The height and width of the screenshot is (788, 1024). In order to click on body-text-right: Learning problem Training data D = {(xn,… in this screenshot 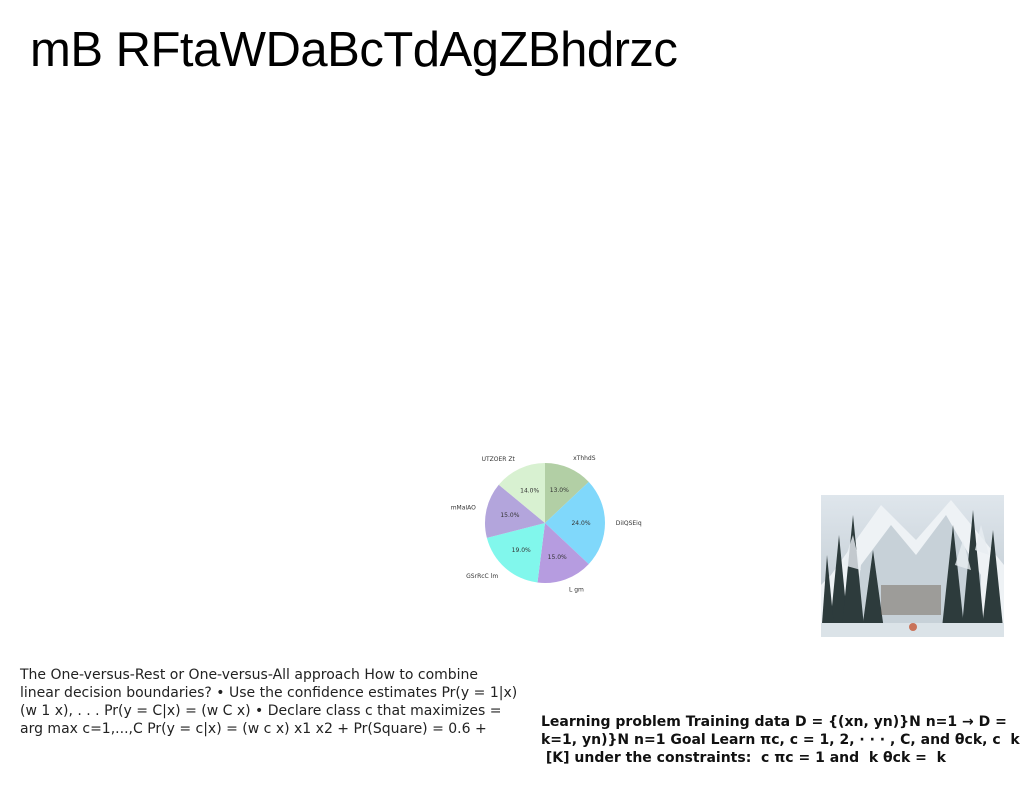, I will do `click(780, 740)`.